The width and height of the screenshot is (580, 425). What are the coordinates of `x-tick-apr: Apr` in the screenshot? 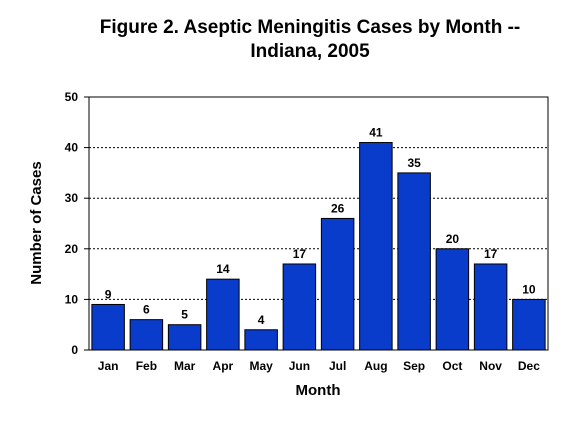 It's located at (223, 366).